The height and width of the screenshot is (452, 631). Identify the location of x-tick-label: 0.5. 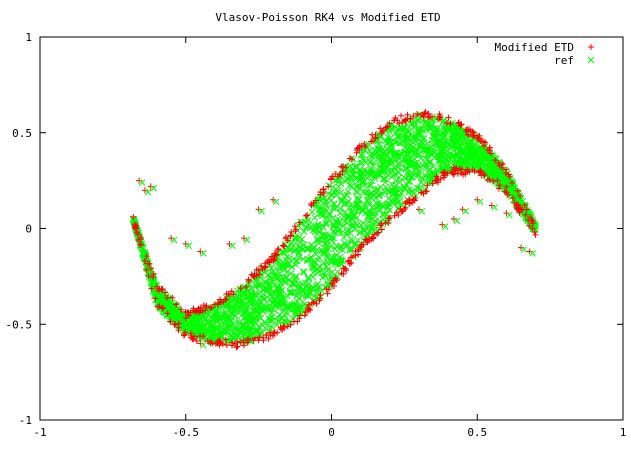
(477, 432).